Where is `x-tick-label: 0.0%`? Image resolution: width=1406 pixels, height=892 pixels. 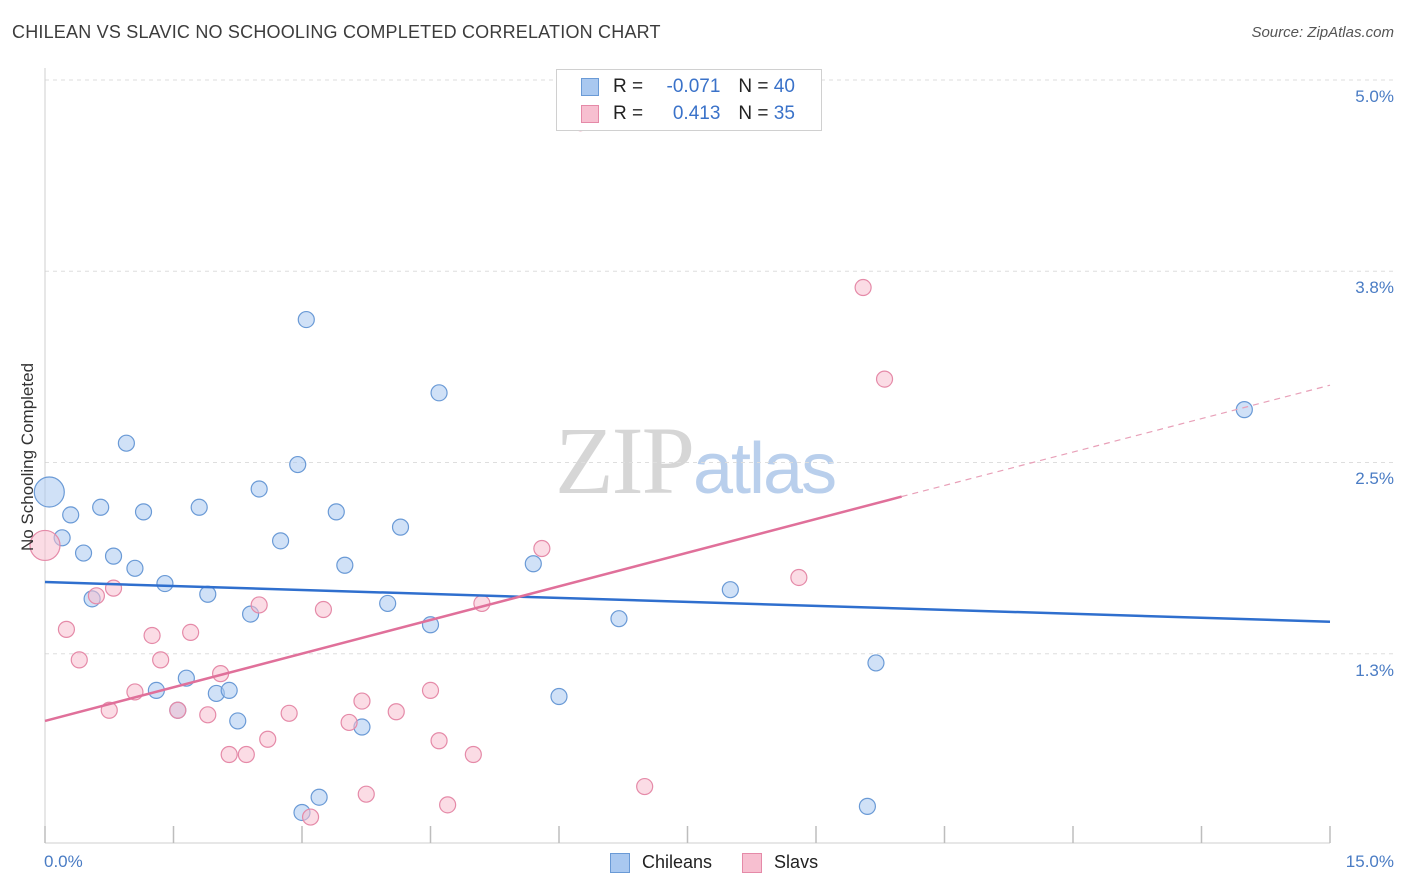
x-tick-label: 0.0% is located at coordinates (63, 861).